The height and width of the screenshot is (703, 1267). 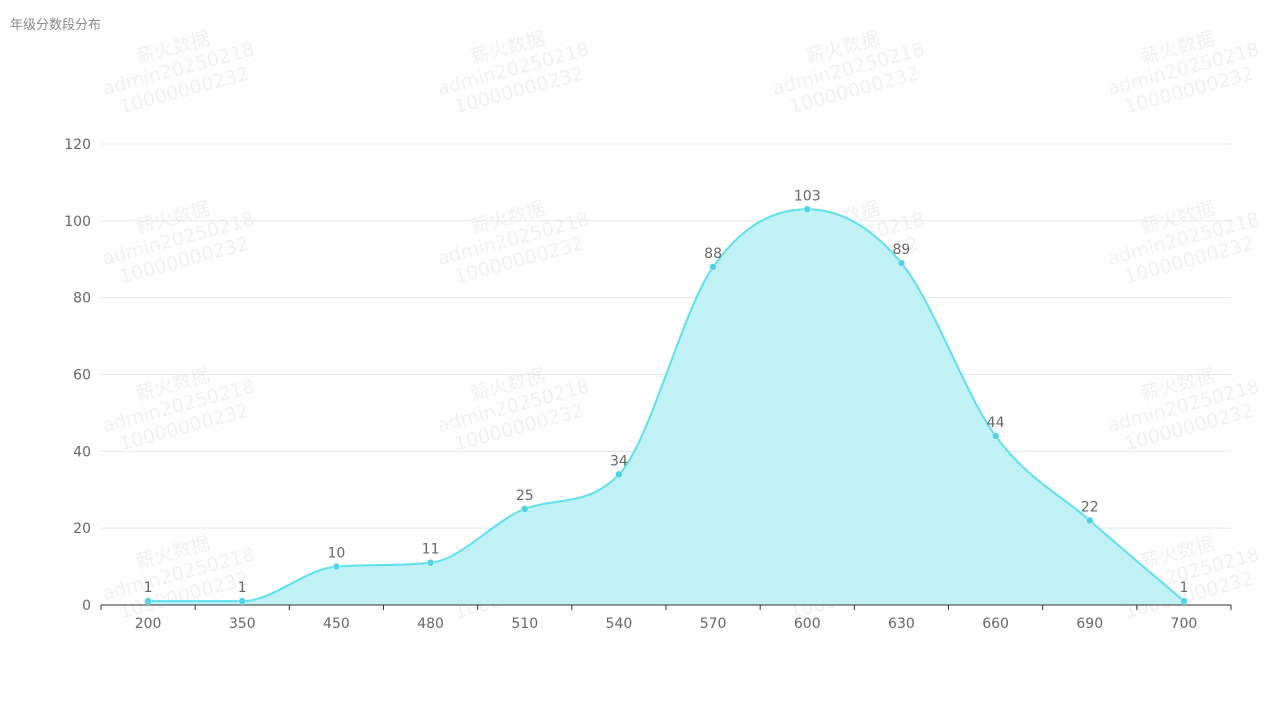 What do you see at coordinates (901, 624) in the screenshot?
I see `x-tick-label: 630` at bounding box center [901, 624].